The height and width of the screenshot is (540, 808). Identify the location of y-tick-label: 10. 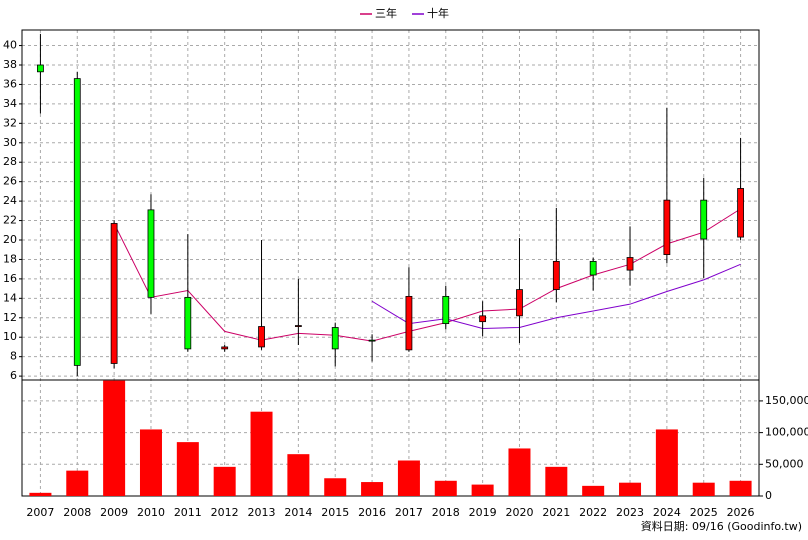
(10, 336).